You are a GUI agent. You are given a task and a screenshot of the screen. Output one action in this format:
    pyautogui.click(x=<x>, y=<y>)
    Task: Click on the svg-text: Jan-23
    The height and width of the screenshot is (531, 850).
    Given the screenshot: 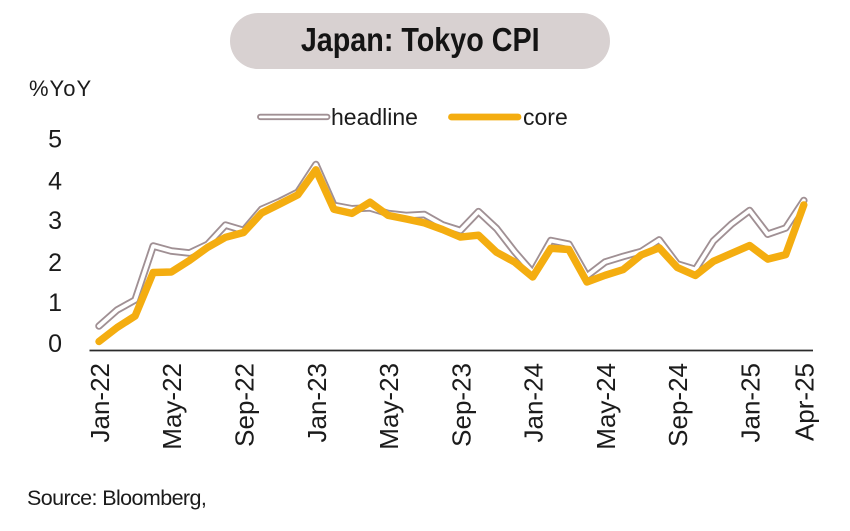 What is the action you would take?
    pyautogui.click(x=317, y=403)
    